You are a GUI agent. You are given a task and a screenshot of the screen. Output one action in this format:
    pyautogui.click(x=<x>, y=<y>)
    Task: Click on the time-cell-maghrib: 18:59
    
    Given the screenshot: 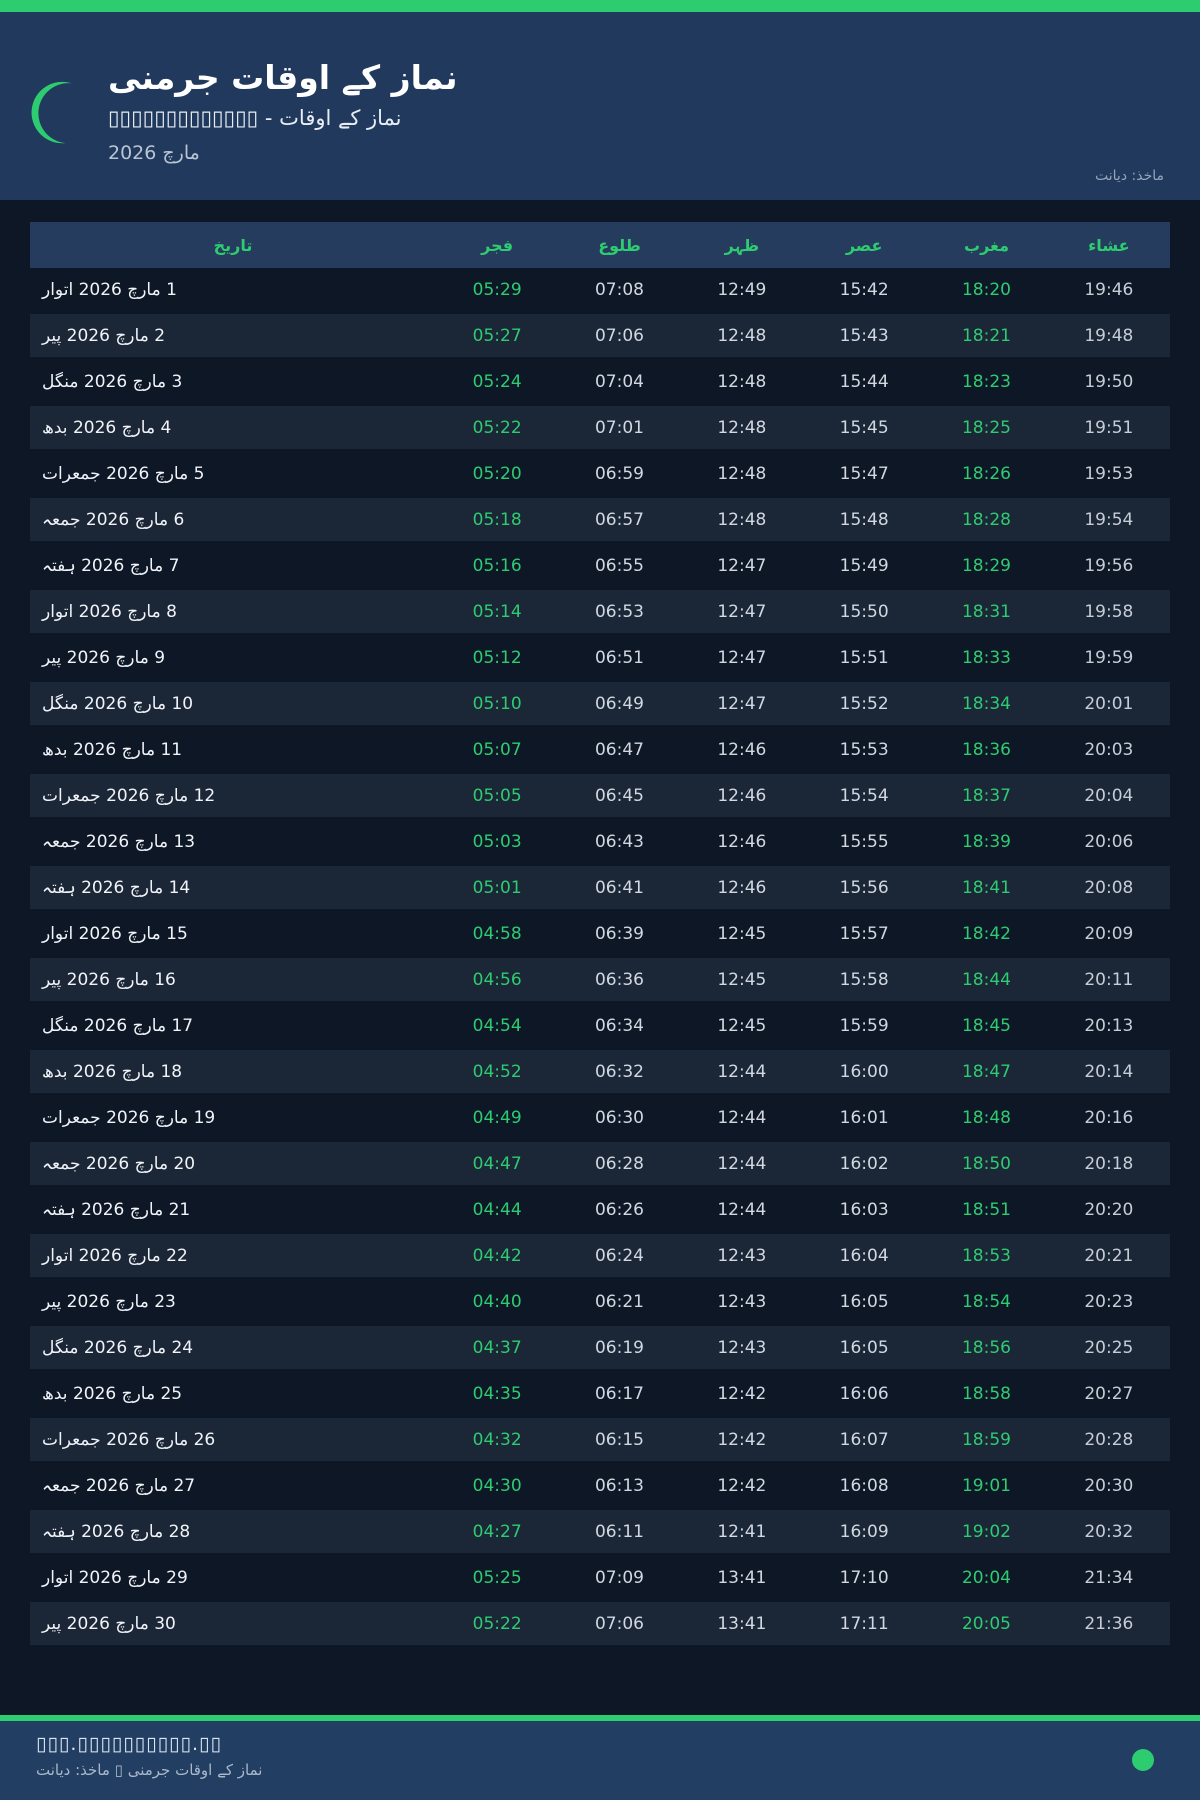 What is the action you would take?
    pyautogui.click(x=986, y=1439)
    